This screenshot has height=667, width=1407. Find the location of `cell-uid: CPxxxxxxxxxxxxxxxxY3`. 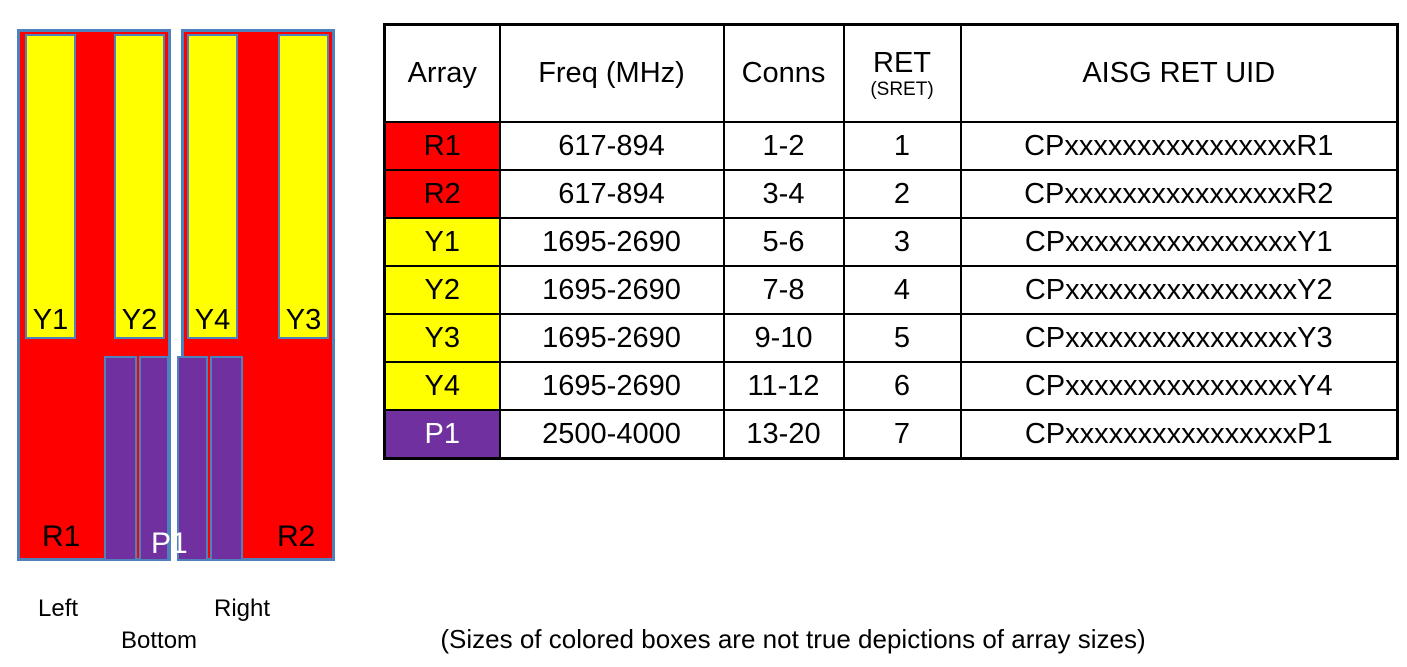

cell-uid: CPxxxxxxxxxxxxxxxxY3 is located at coordinates (1179, 338).